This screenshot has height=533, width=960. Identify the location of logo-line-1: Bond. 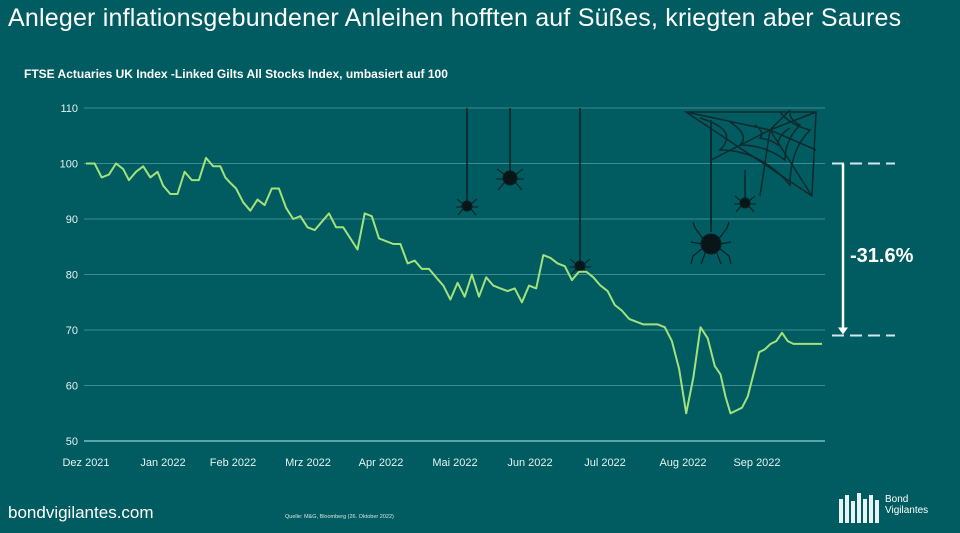
(897, 499).